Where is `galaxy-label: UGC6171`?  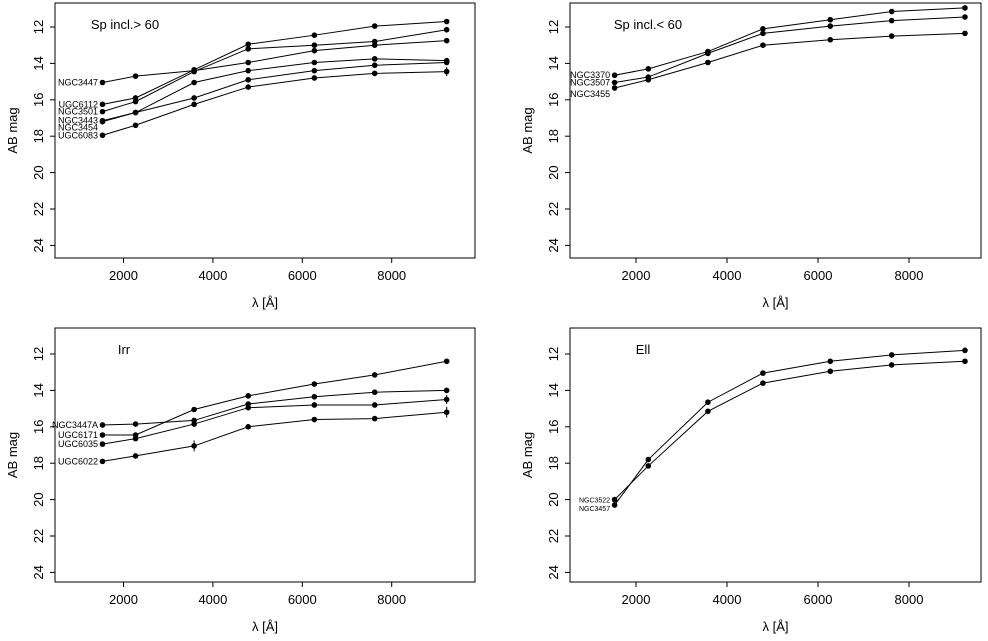
galaxy-label: UGC6171 is located at coordinates (78, 435).